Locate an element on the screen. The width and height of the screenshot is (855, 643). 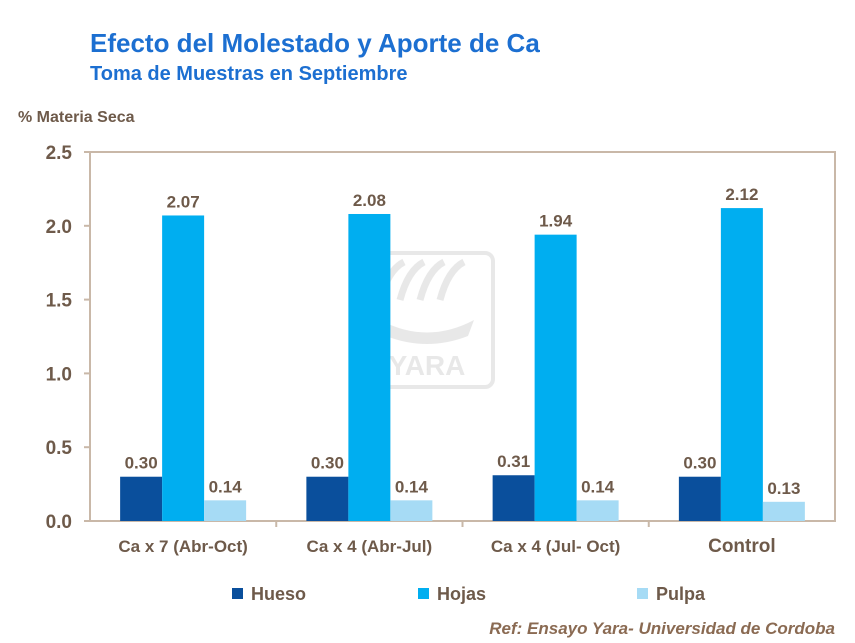
chart-subtitle: Toma de Muestras en Septiembre is located at coordinates (249, 74).